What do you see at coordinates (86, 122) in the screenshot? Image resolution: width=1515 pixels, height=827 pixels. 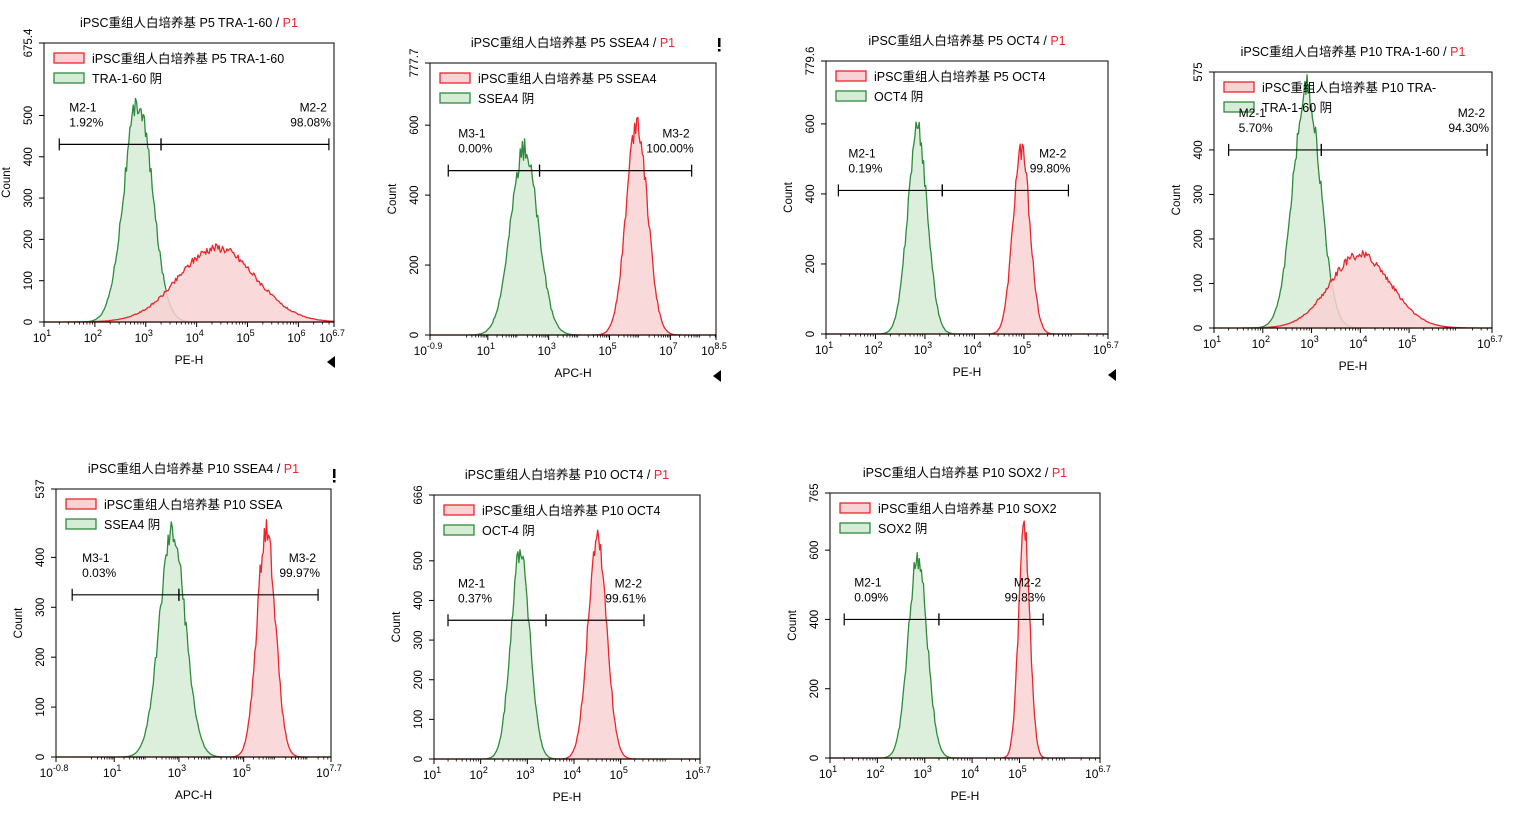 I see `gate-percent: 1.92%` at bounding box center [86, 122].